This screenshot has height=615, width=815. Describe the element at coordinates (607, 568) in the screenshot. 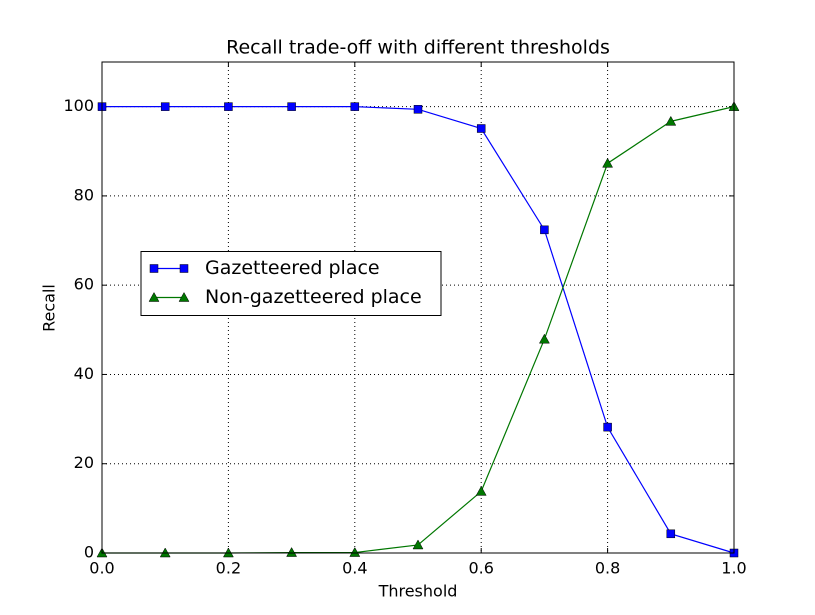

I see `x-tick-label: 0.8` at that location.